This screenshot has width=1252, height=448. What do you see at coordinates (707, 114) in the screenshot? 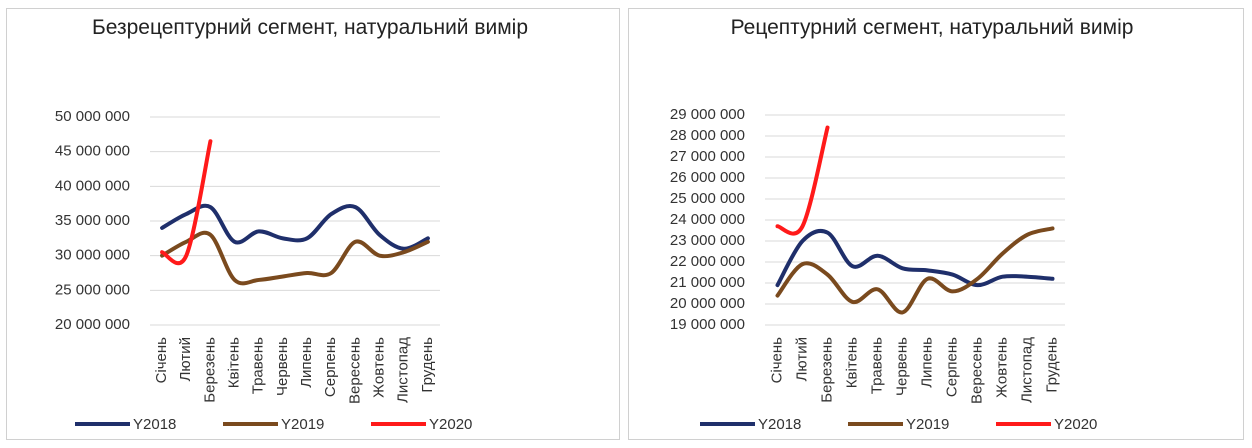
I see `y-tick-label: 29 000 000` at bounding box center [707, 114].